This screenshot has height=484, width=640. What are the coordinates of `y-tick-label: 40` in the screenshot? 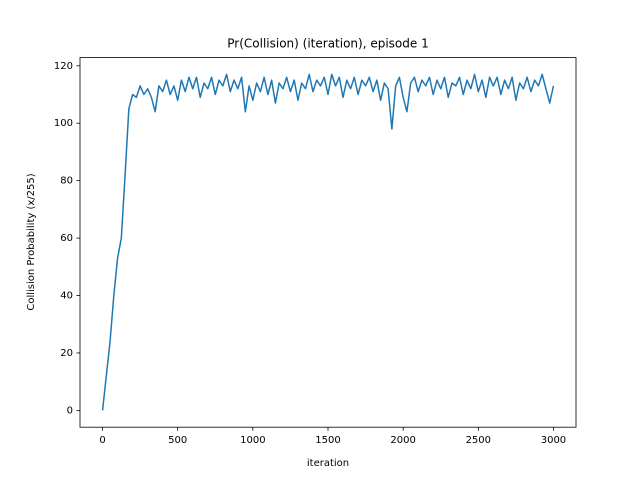 It's located at (66, 296).